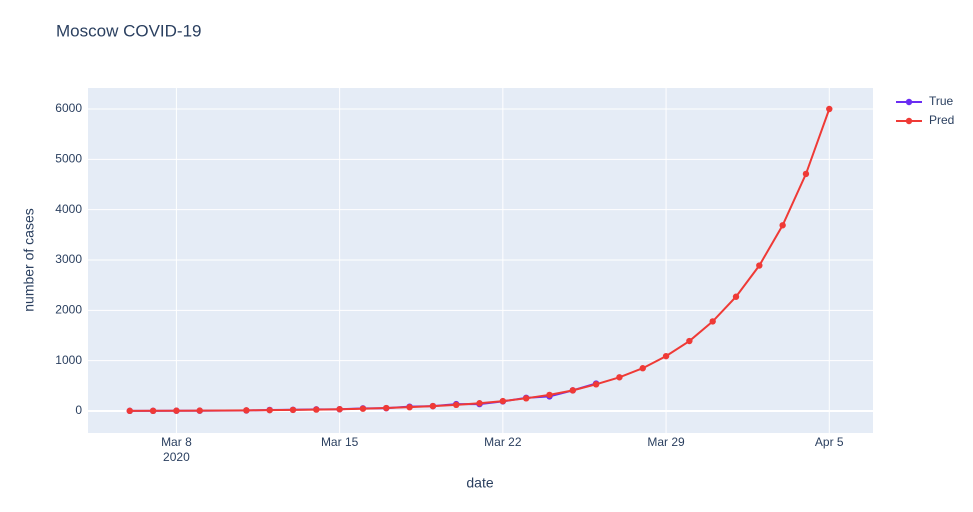 Image resolution: width=973 pixels, height=512 pixels. Describe the element at coordinates (503, 442) in the screenshot. I see `x-tick-label: Mar 22` at that location.